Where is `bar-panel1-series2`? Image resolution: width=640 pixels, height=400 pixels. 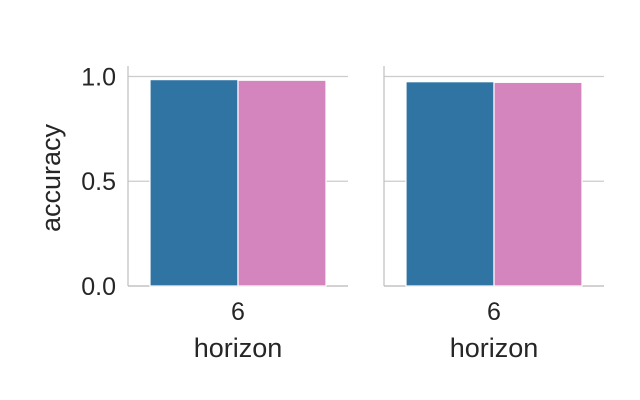
bar-panel1-series2 is located at coordinates (282, 183).